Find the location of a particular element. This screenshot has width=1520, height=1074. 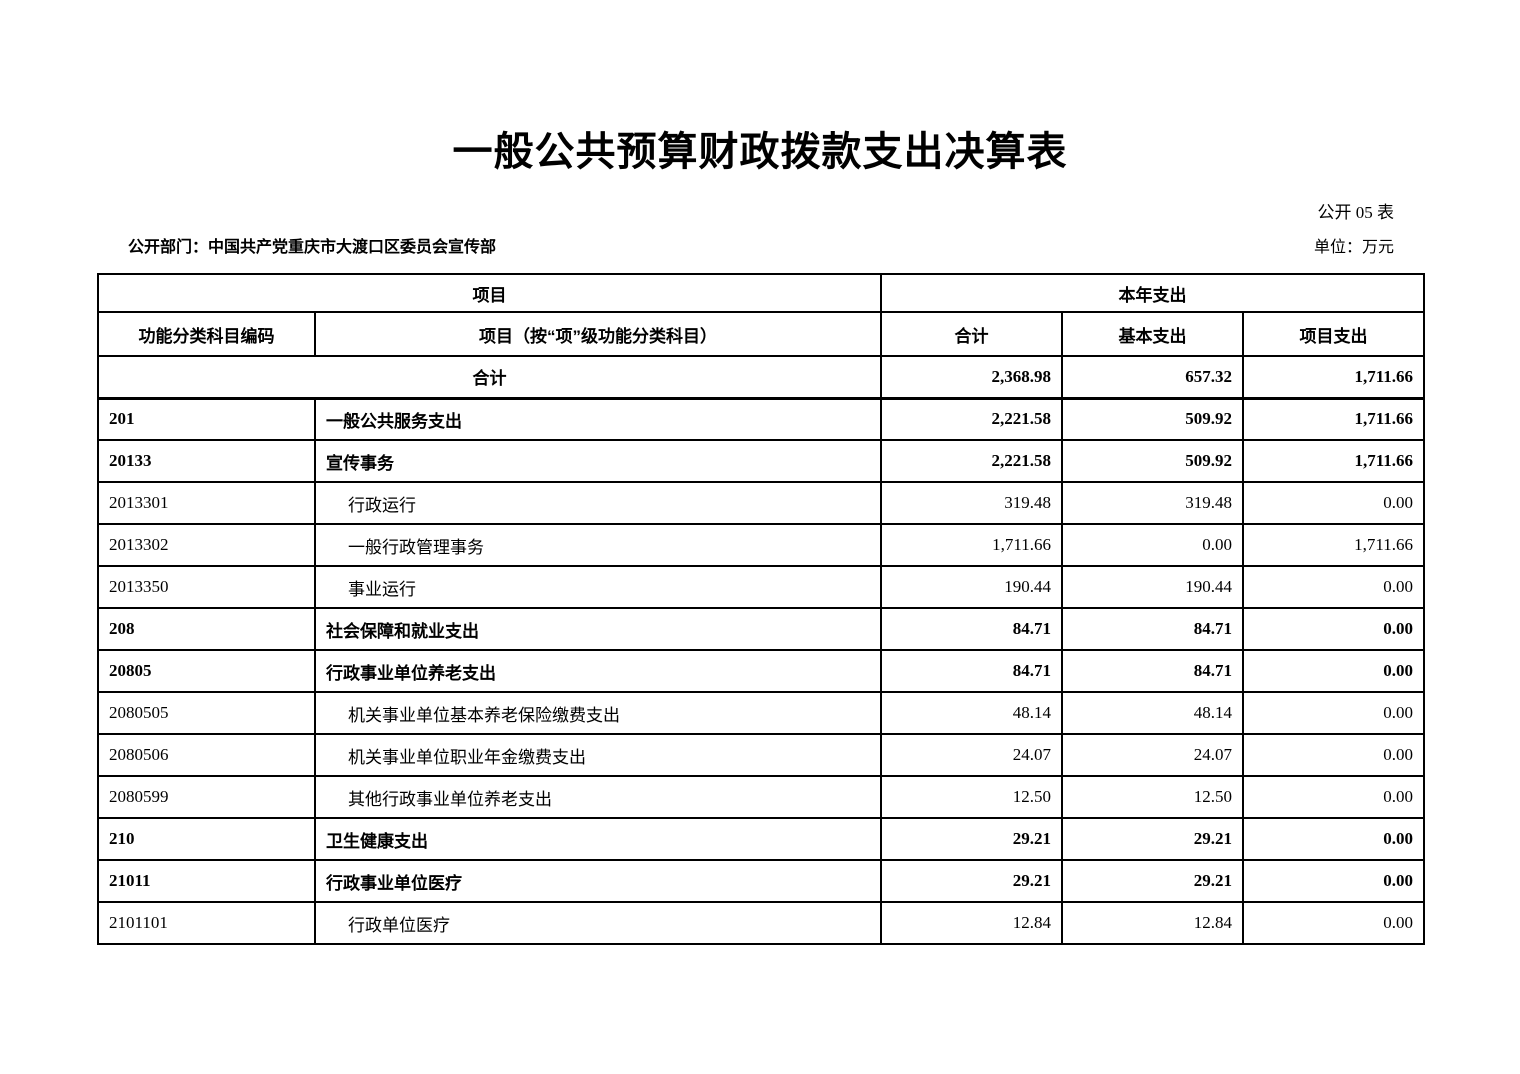

code-cell: 2013302 is located at coordinates (206, 545).